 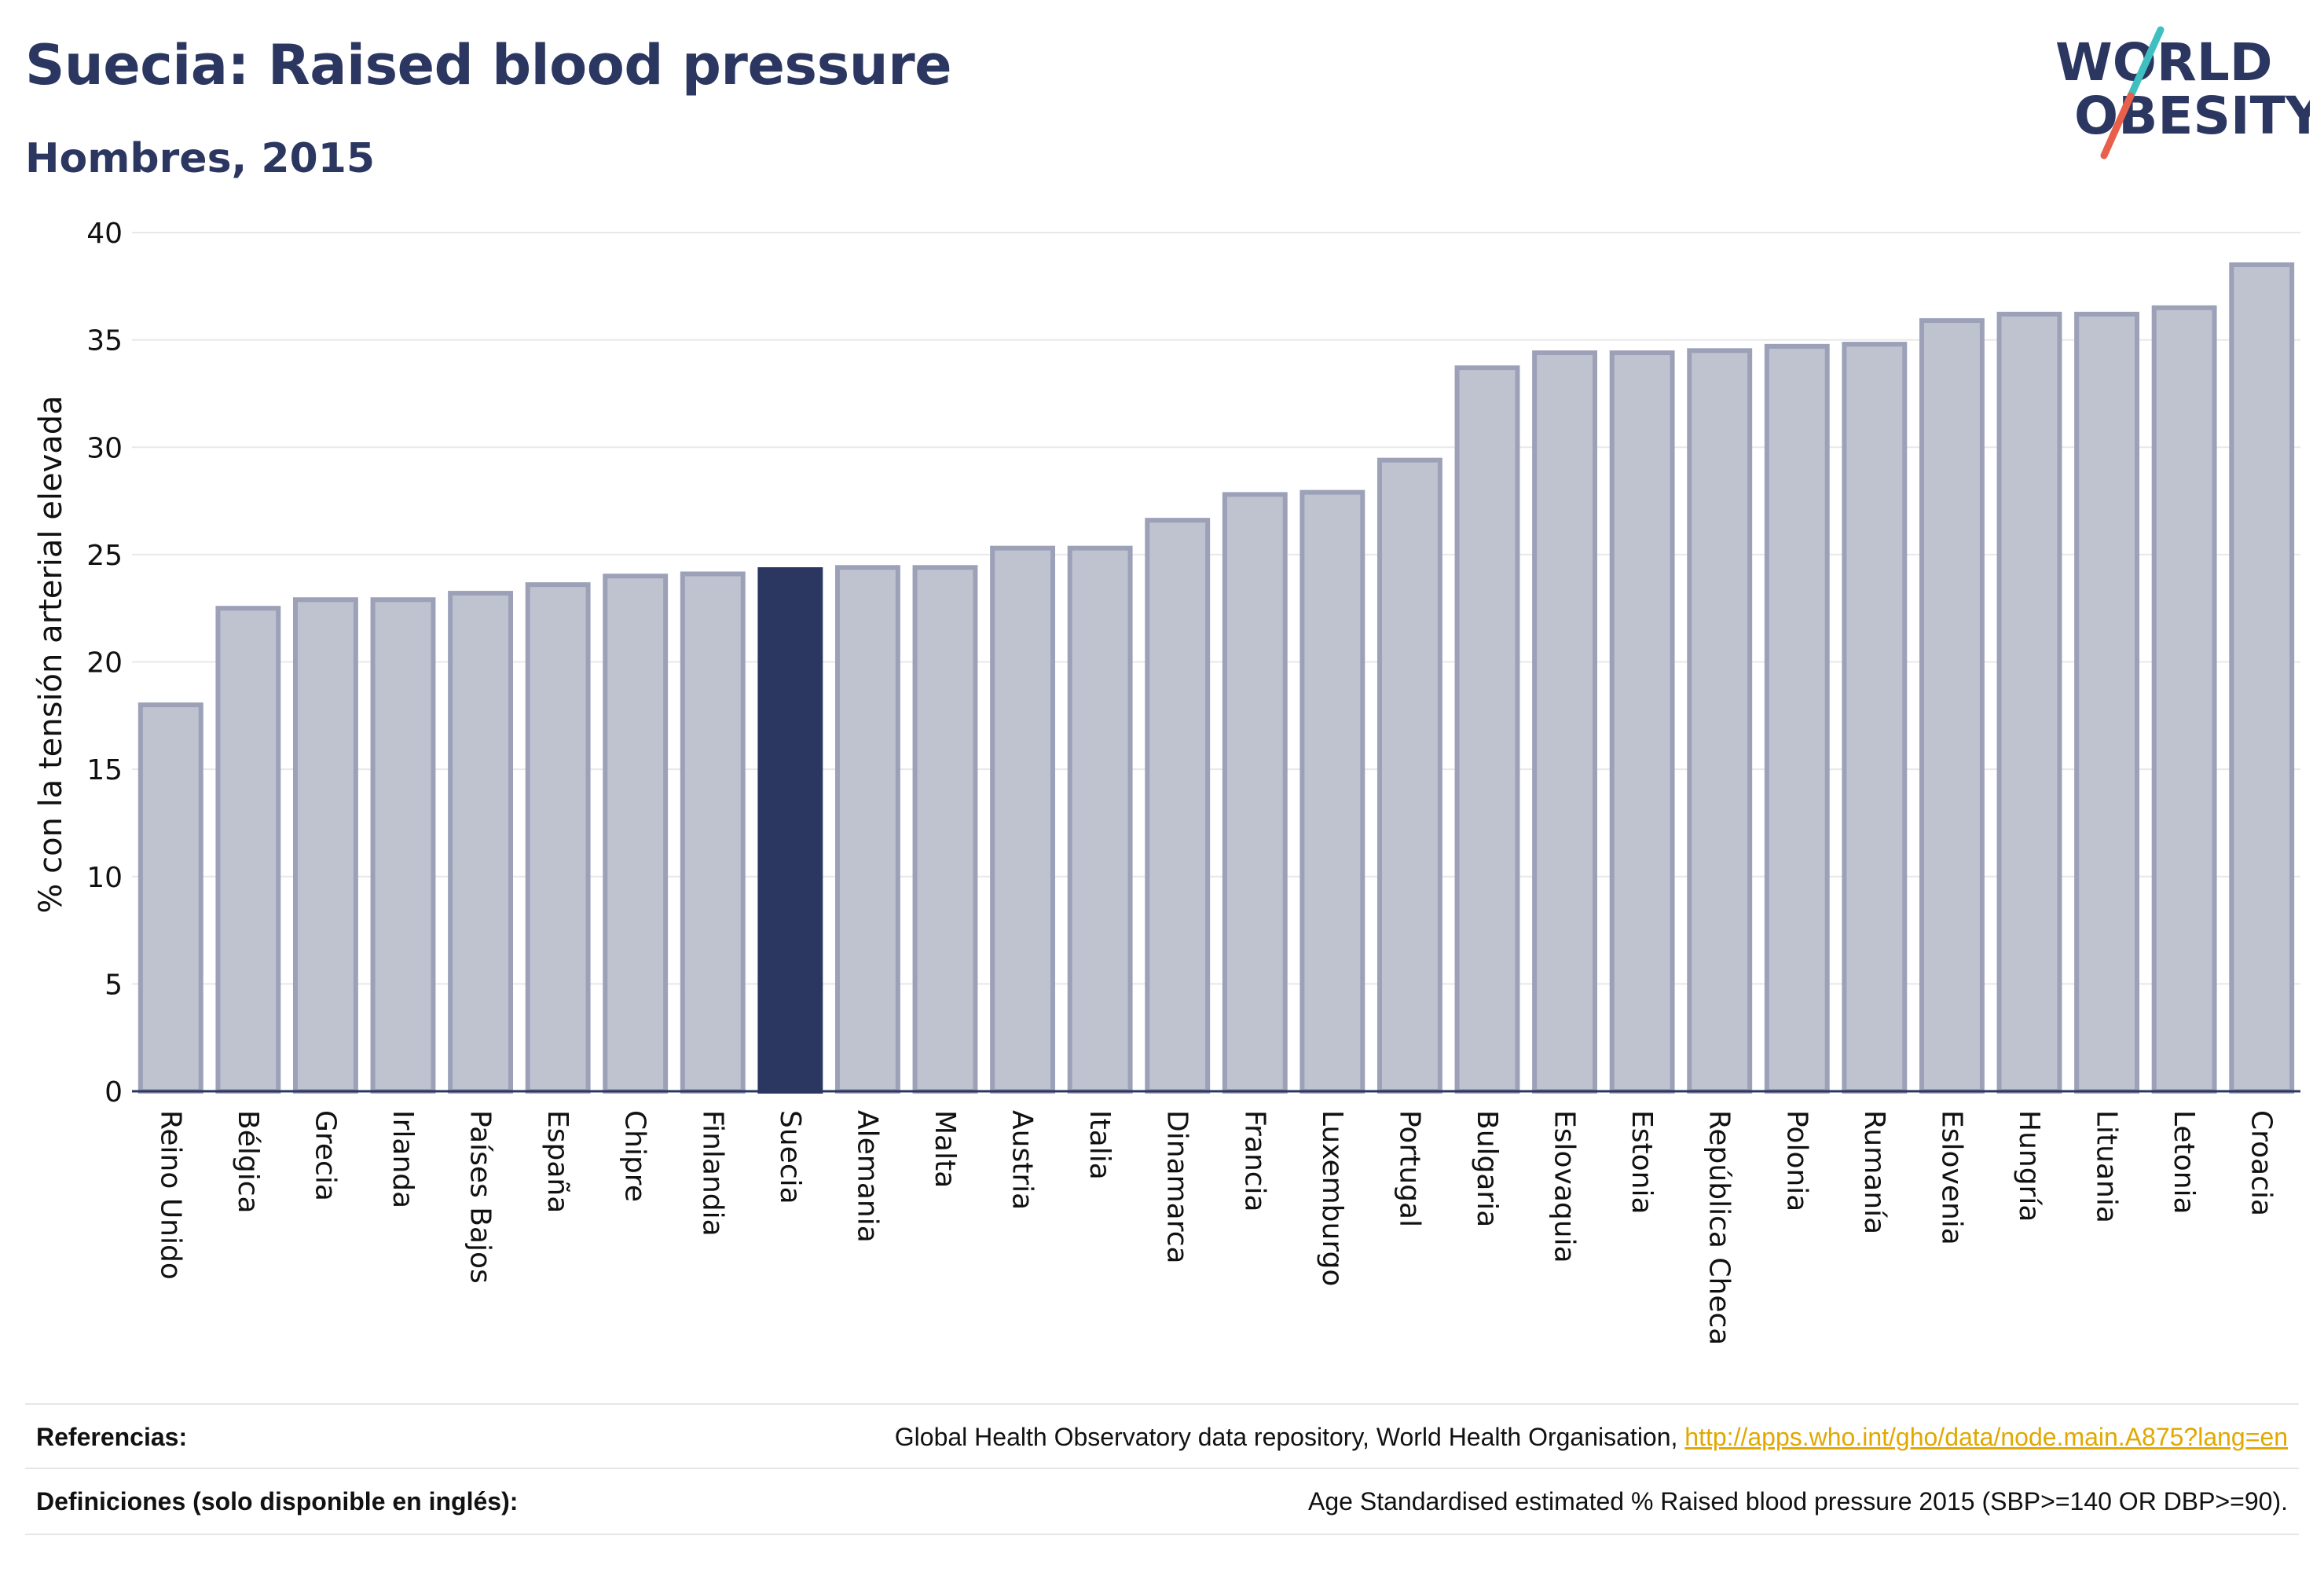 I want to click on y-tick-label: 15, so click(x=104, y=770).